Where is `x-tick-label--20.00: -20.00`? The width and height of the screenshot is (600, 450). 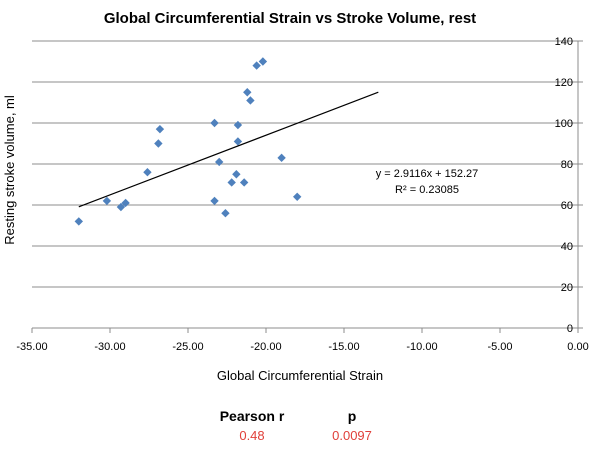 x-tick-label--20.00: -20.00 is located at coordinates (265, 347).